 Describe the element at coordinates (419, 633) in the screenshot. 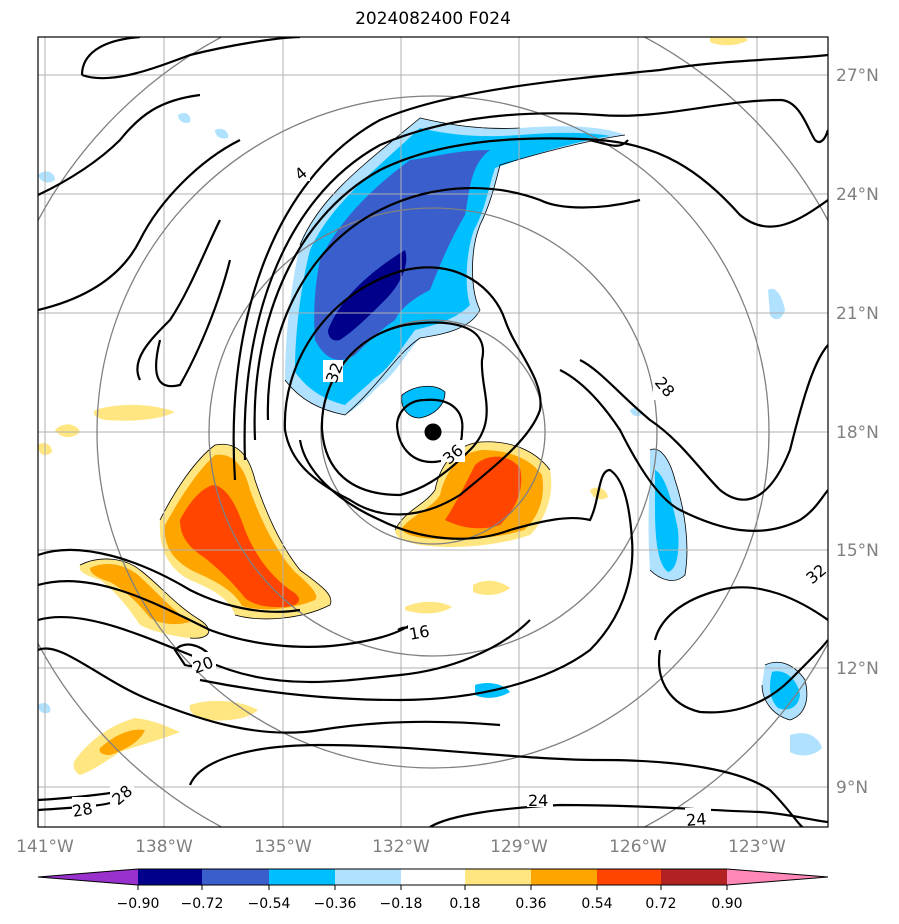

I see `contour-label: 16` at that location.